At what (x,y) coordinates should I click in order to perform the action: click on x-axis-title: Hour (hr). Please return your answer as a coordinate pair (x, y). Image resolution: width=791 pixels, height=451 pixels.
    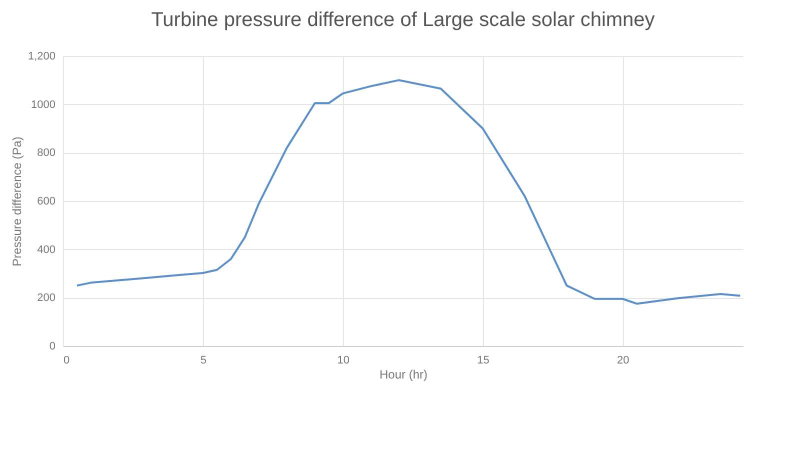
    Looking at the image, I should click on (403, 375).